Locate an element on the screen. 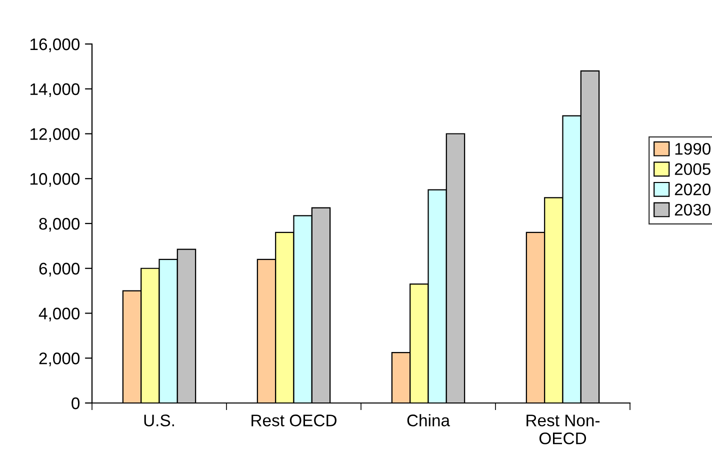 This screenshot has height=465, width=712. y-tick-label: 0 is located at coordinates (76, 403).